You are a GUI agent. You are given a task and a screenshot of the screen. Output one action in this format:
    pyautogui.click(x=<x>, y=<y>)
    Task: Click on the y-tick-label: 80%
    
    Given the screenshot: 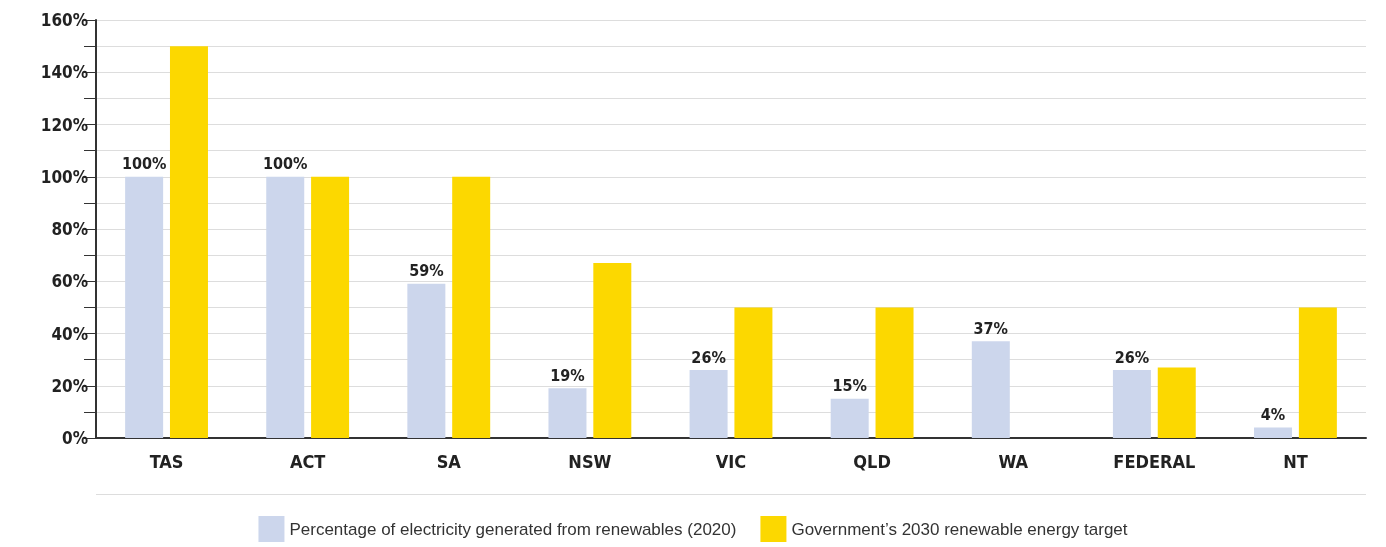 What is the action you would take?
    pyautogui.click(x=69, y=229)
    